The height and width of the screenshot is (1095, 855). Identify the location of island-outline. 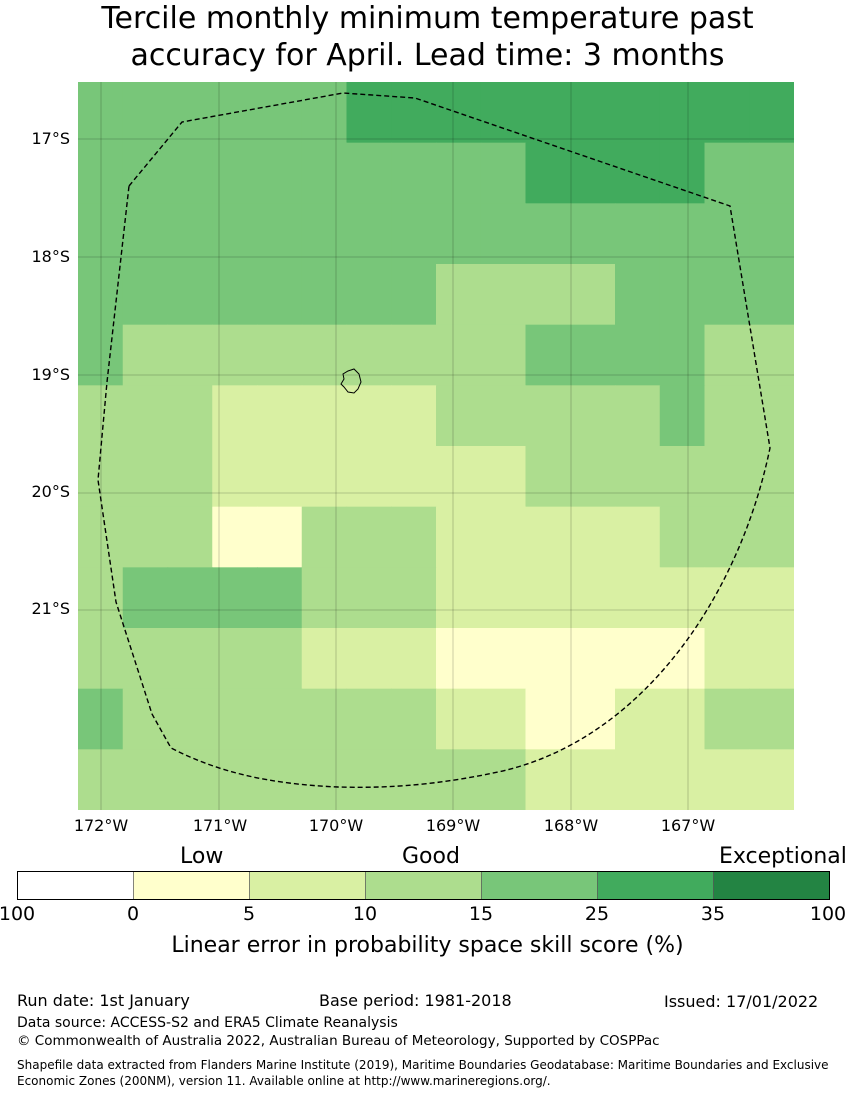
(351, 381).